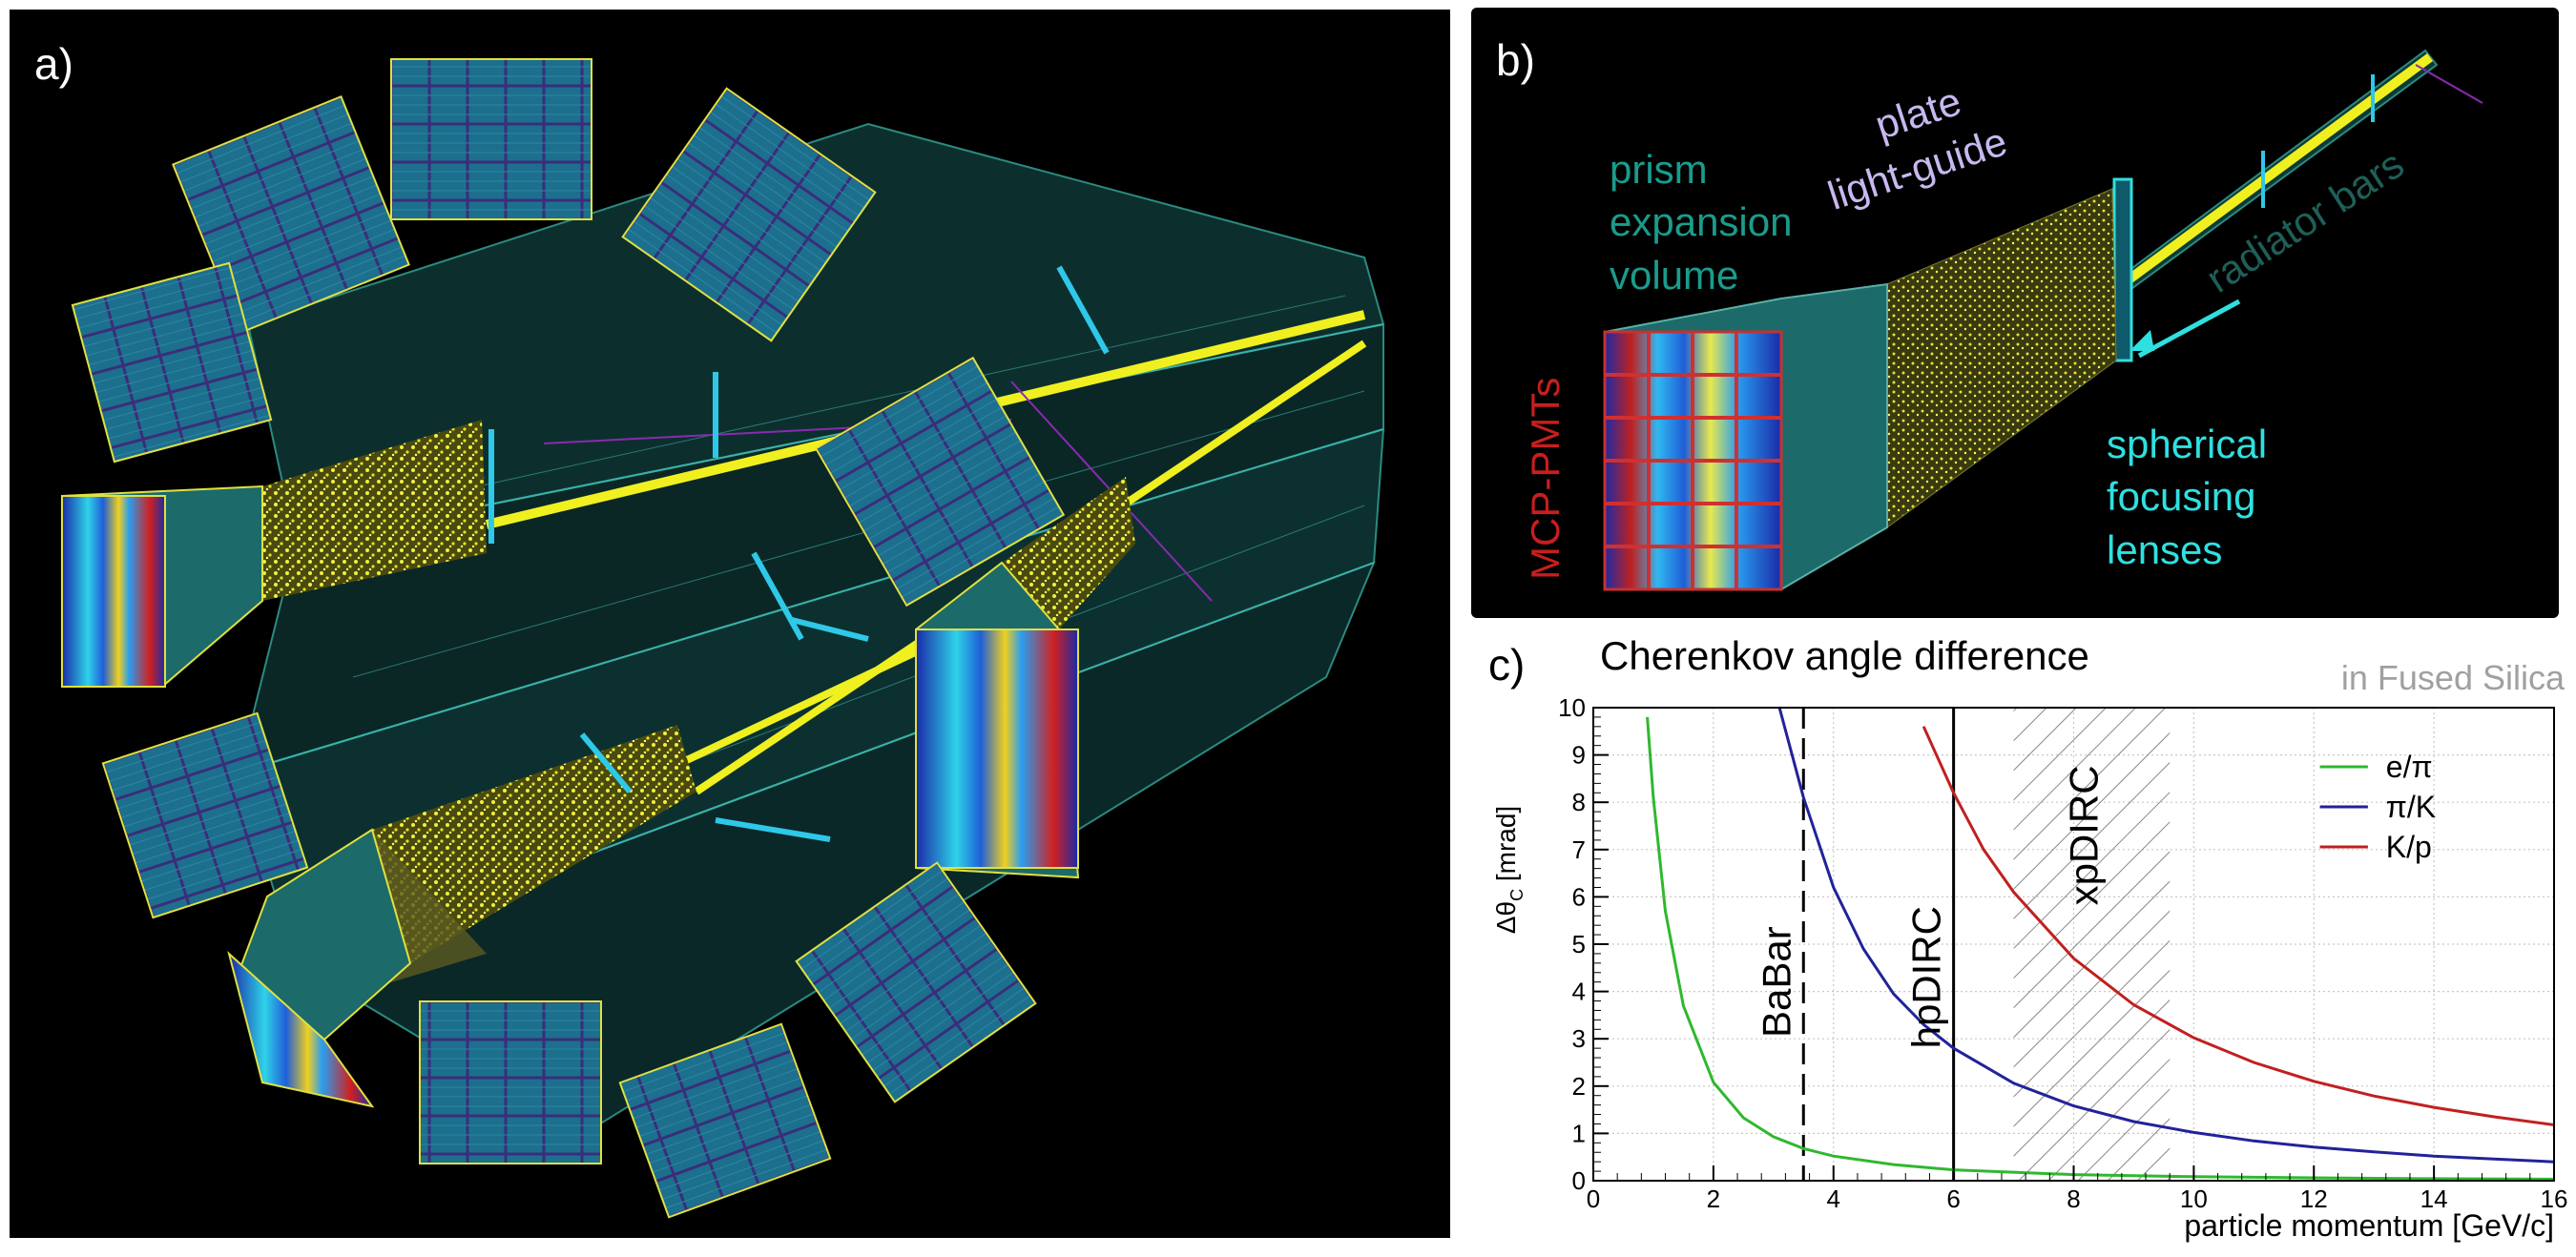  I want to click on spherical-lens-block, so click(2122, 269).